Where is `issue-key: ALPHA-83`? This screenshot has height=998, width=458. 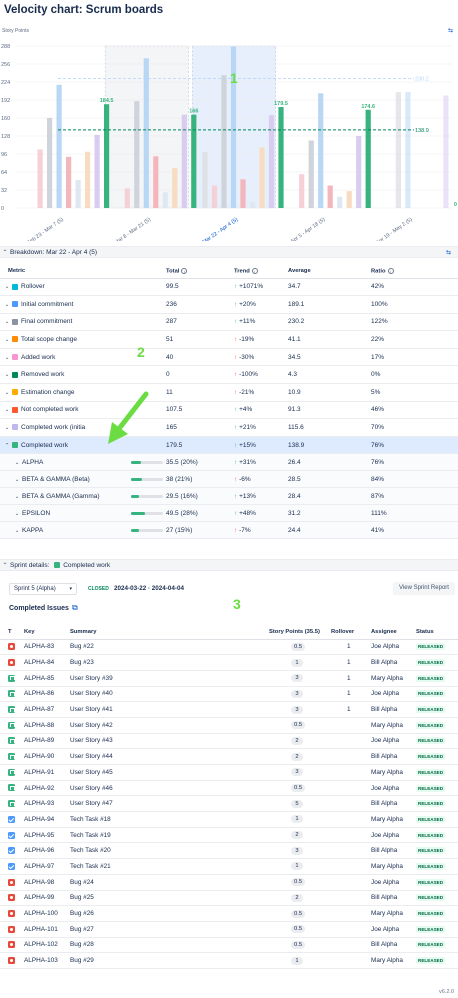 issue-key: ALPHA-83 is located at coordinates (47, 647).